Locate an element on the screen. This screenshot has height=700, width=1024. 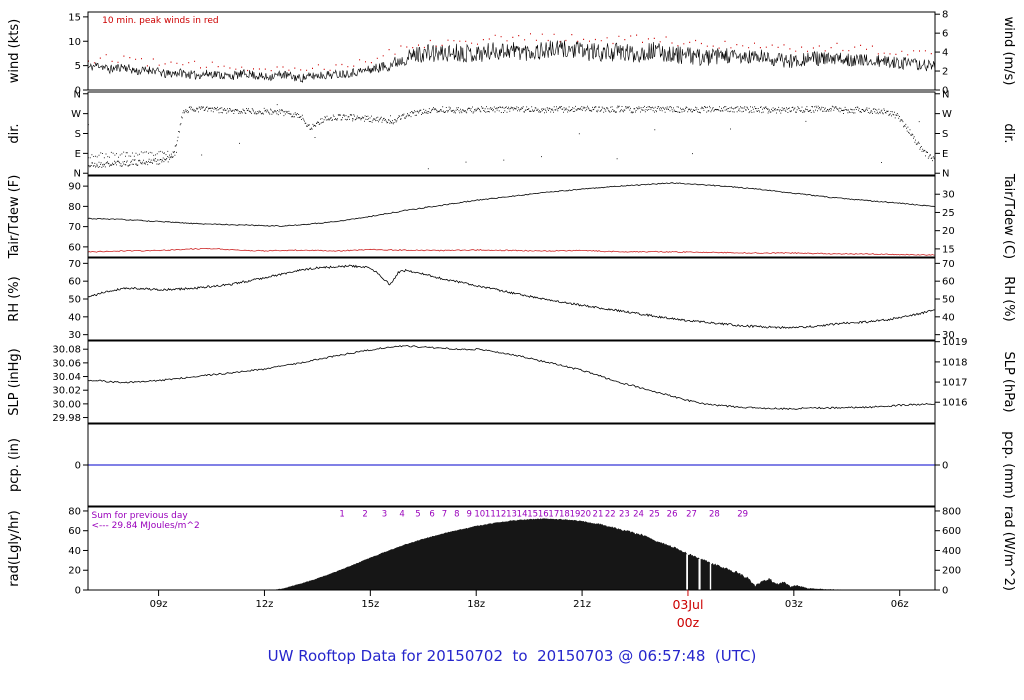
wind-axis-label-left: wind (kts) is located at coordinates (14, 51).